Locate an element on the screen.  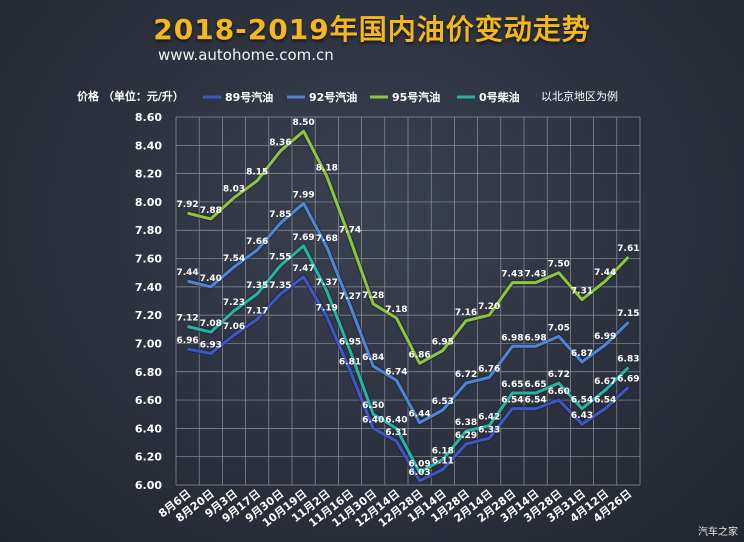
data-label-s3-12: 6.38 is located at coordinates (466, 423).